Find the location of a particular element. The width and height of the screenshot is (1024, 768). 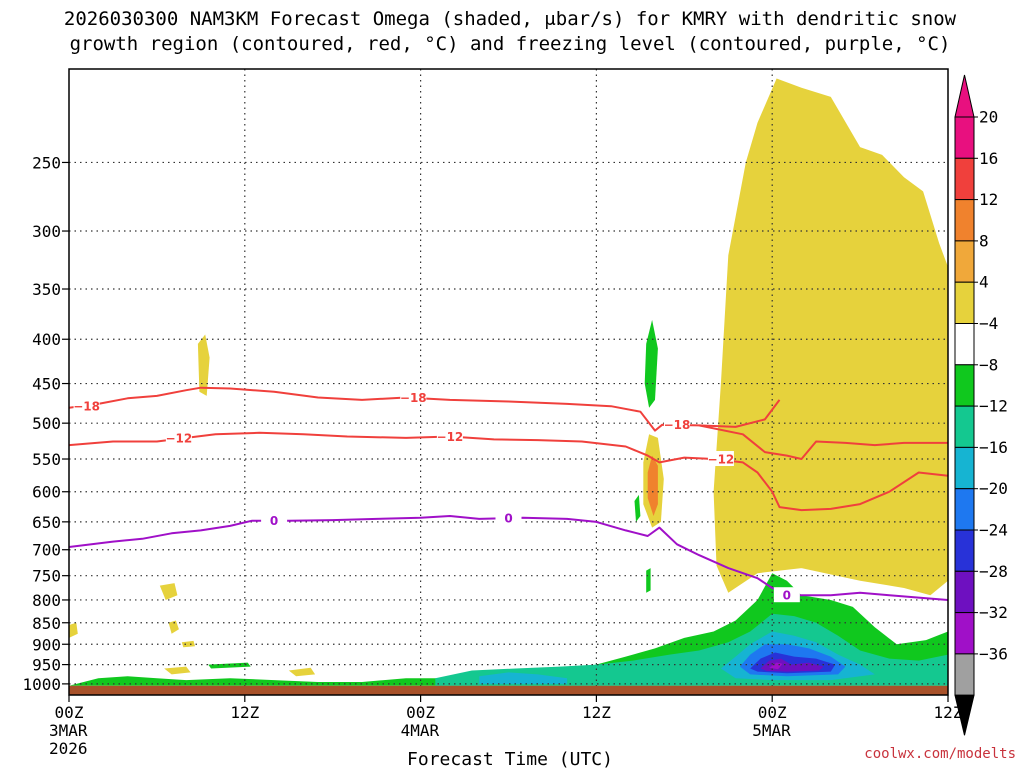

contour-label-minus-18C-2: −18 is located at coordinates (677, 425).